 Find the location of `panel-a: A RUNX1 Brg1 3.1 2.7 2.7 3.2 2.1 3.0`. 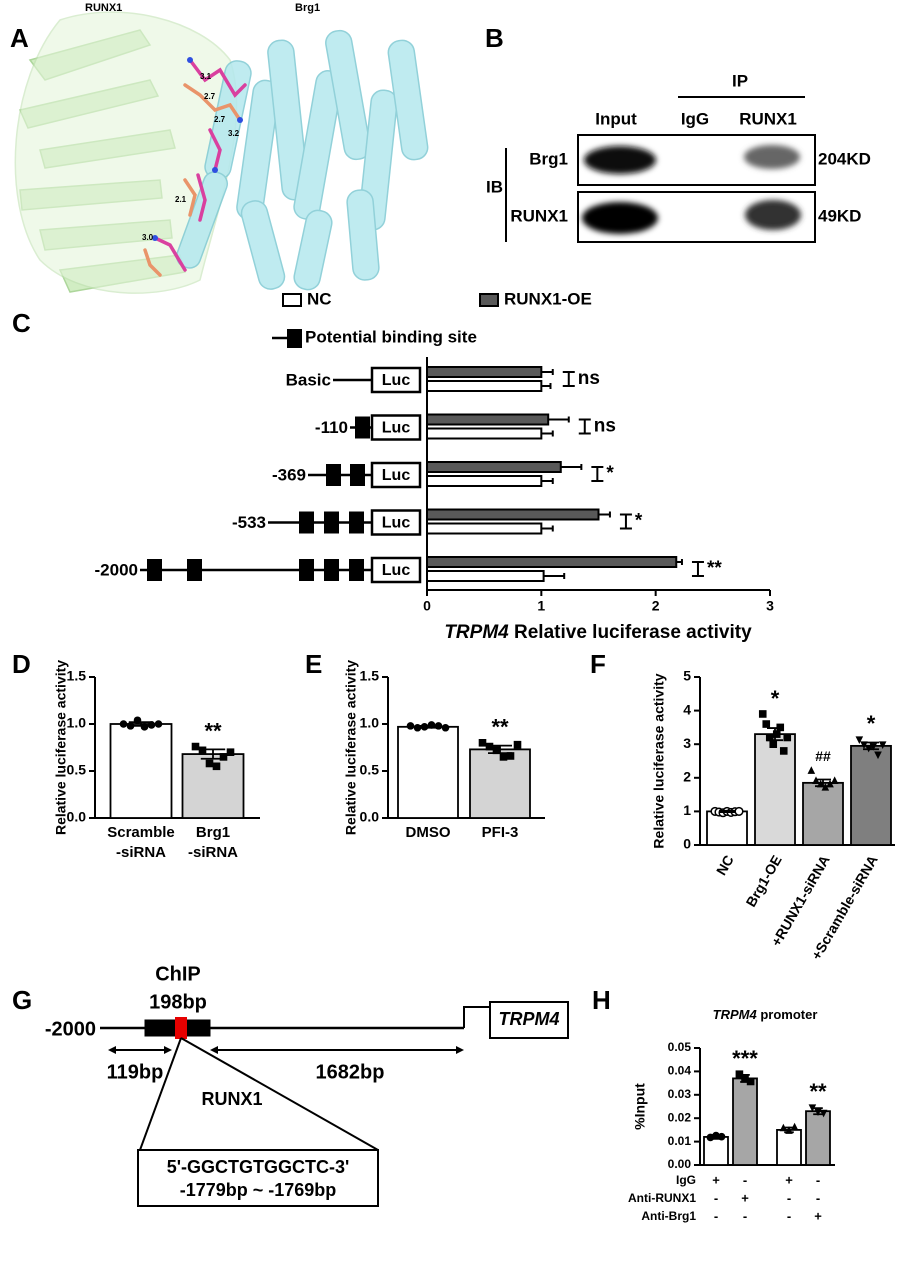

panel-a: A RUNX1 Brg1 3.1 2.7 2.7 3.2 2.1 3.0 is located at coordinates (219, 148).